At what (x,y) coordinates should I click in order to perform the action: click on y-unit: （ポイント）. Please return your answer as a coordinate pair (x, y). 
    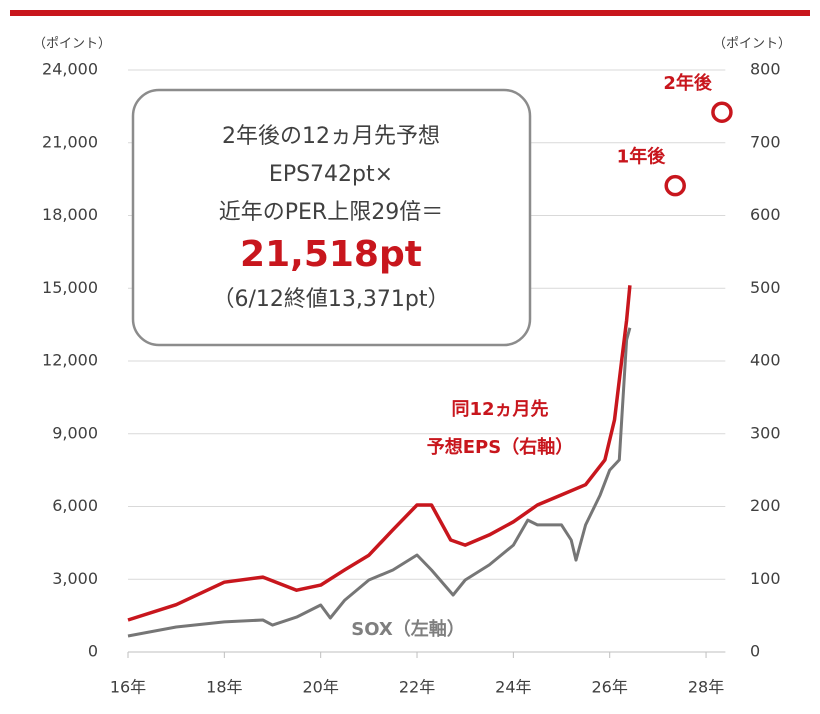
    Looking at the image, I should click on (72, 44).